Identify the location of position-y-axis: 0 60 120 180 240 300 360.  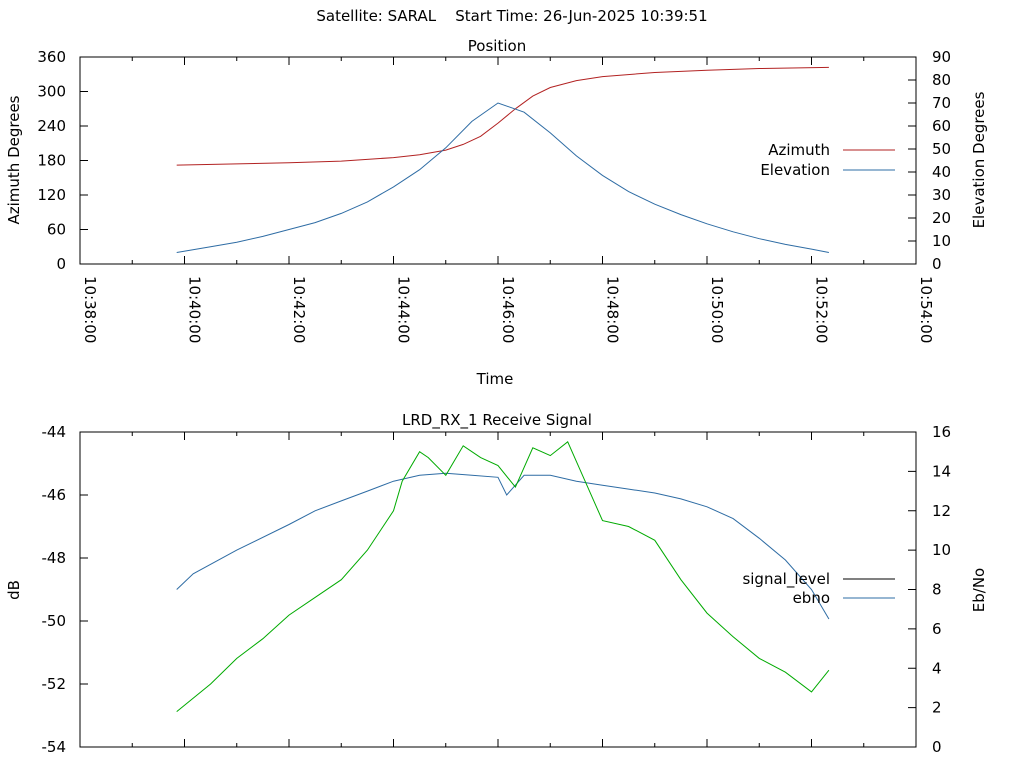
(62, 160).